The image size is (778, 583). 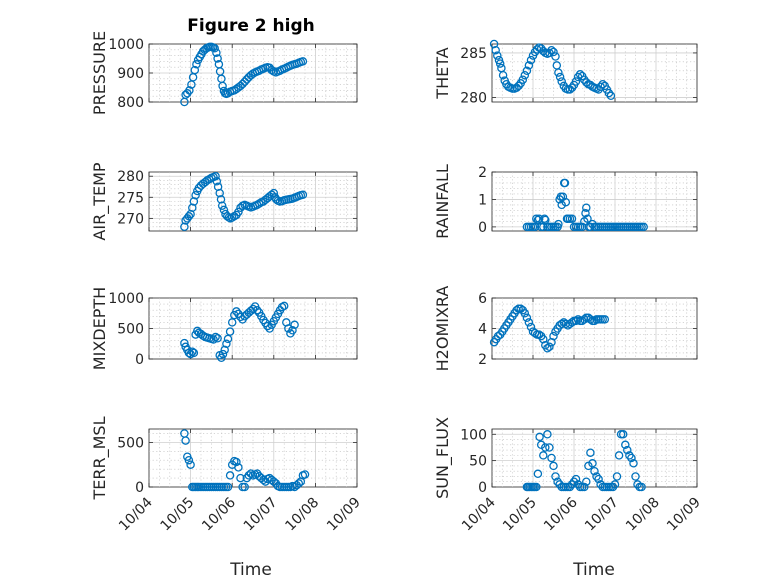 I want to click on x-tick-label: 10/05, so click(x=178, y=515).